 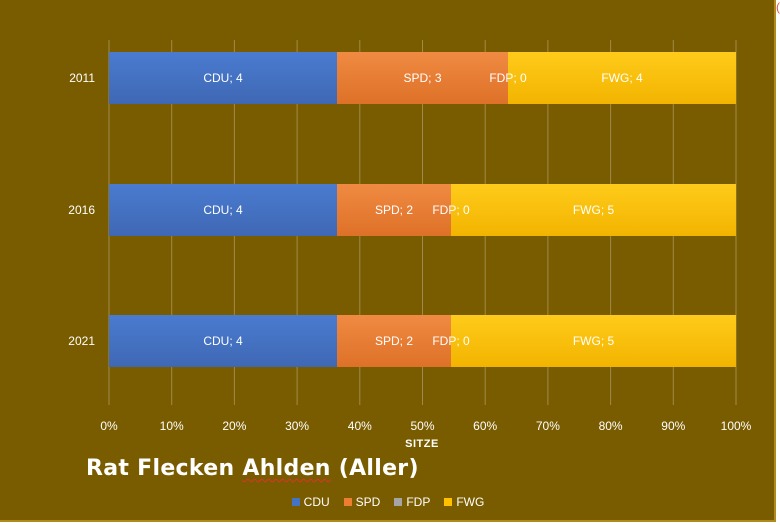 What do you see at coordinates (286, 468) in the screenshot?
I see `spellcheck-marked-word: Ahlden` at bounding box center [286, 468].